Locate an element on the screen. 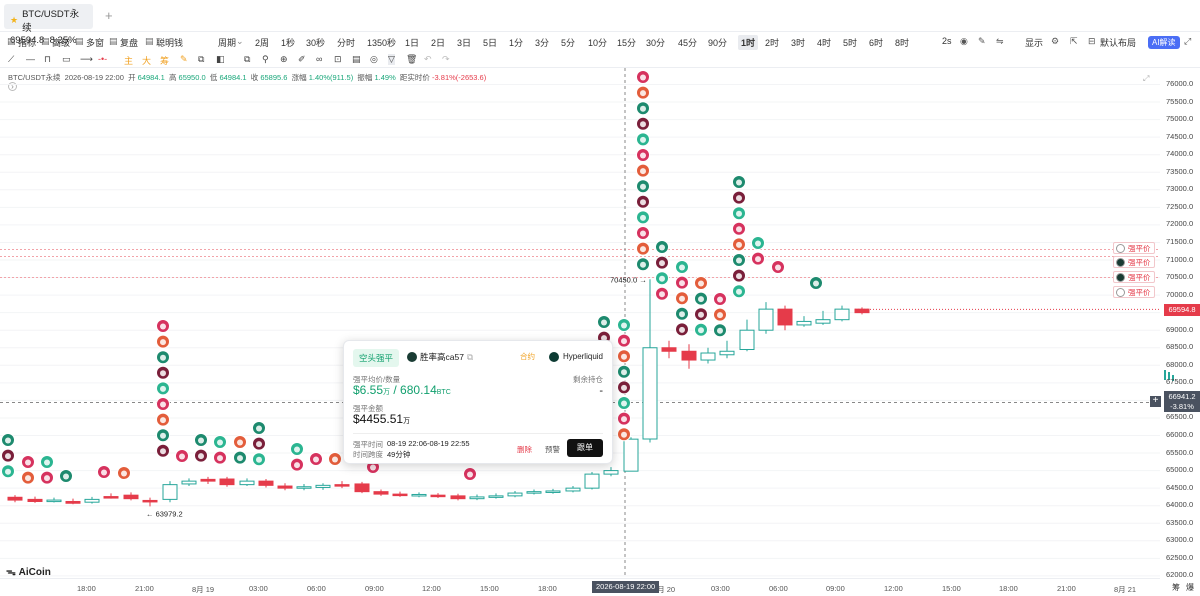 The image size is (1200, 596). alert-button: 预警 is located at coordinates (552, 449).